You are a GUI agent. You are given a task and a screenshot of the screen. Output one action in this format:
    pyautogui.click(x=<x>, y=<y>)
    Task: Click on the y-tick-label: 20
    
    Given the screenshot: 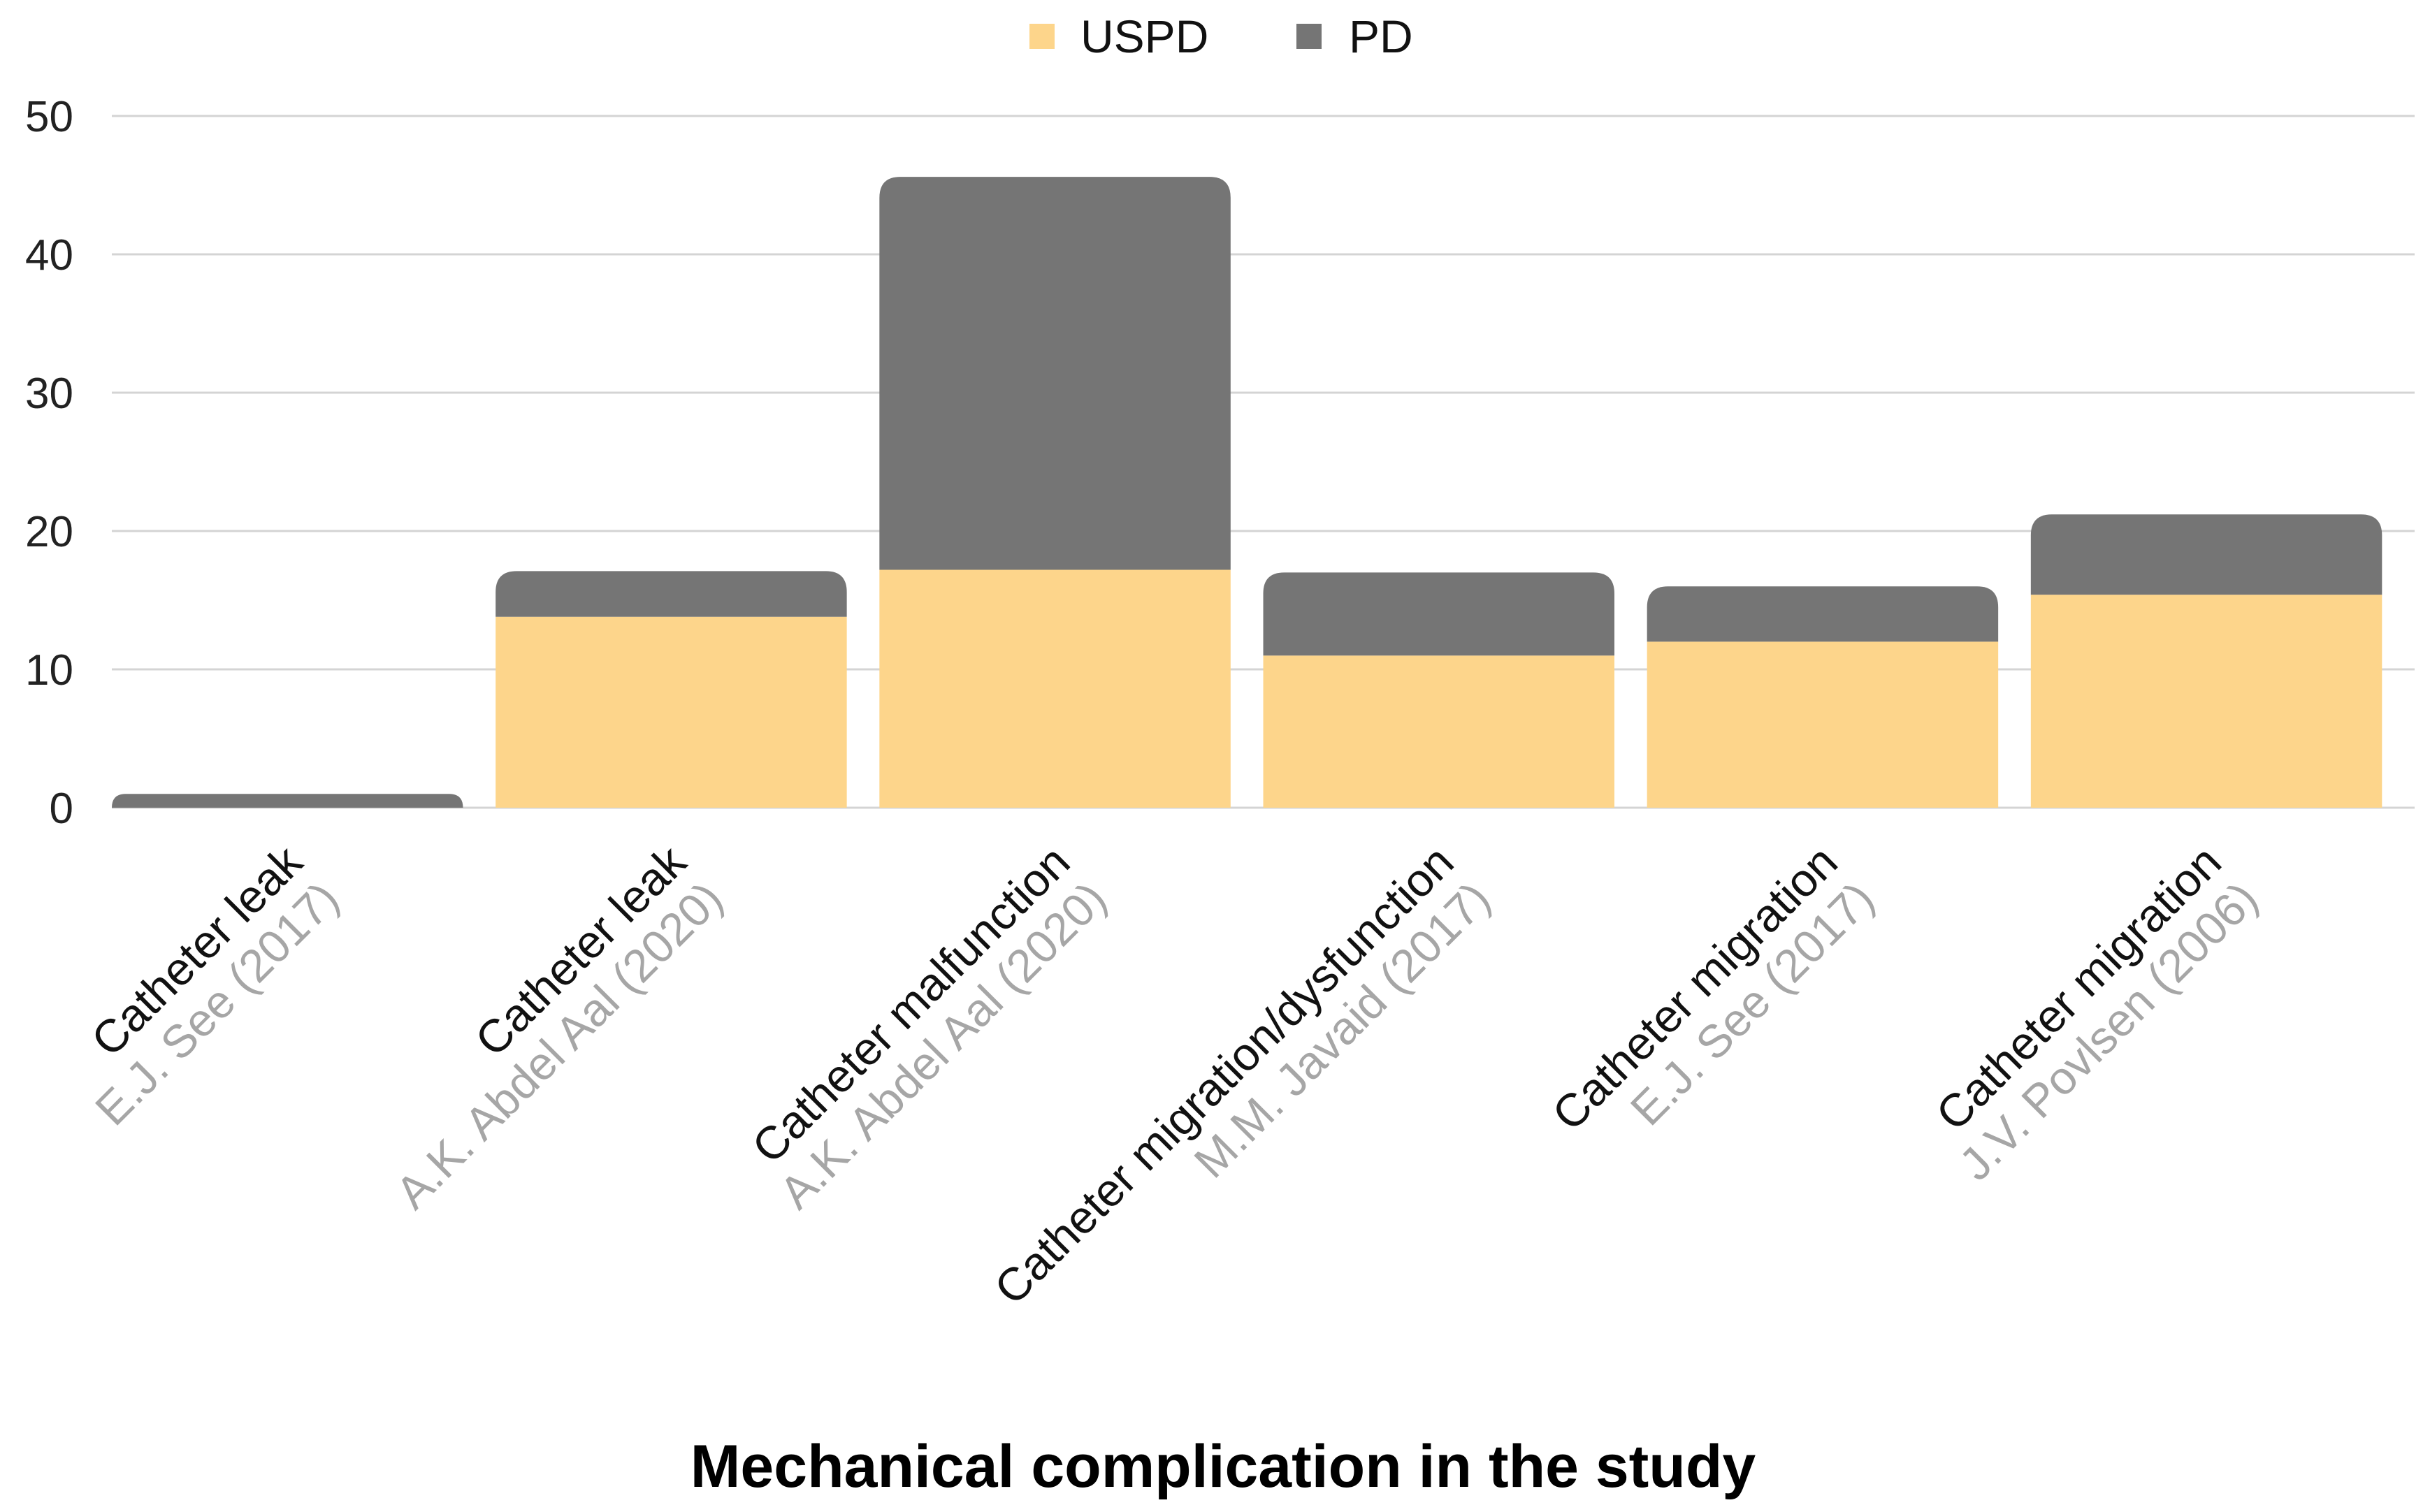 What is the action you would take?
    pyautogui.click(x=49, y=532)
    